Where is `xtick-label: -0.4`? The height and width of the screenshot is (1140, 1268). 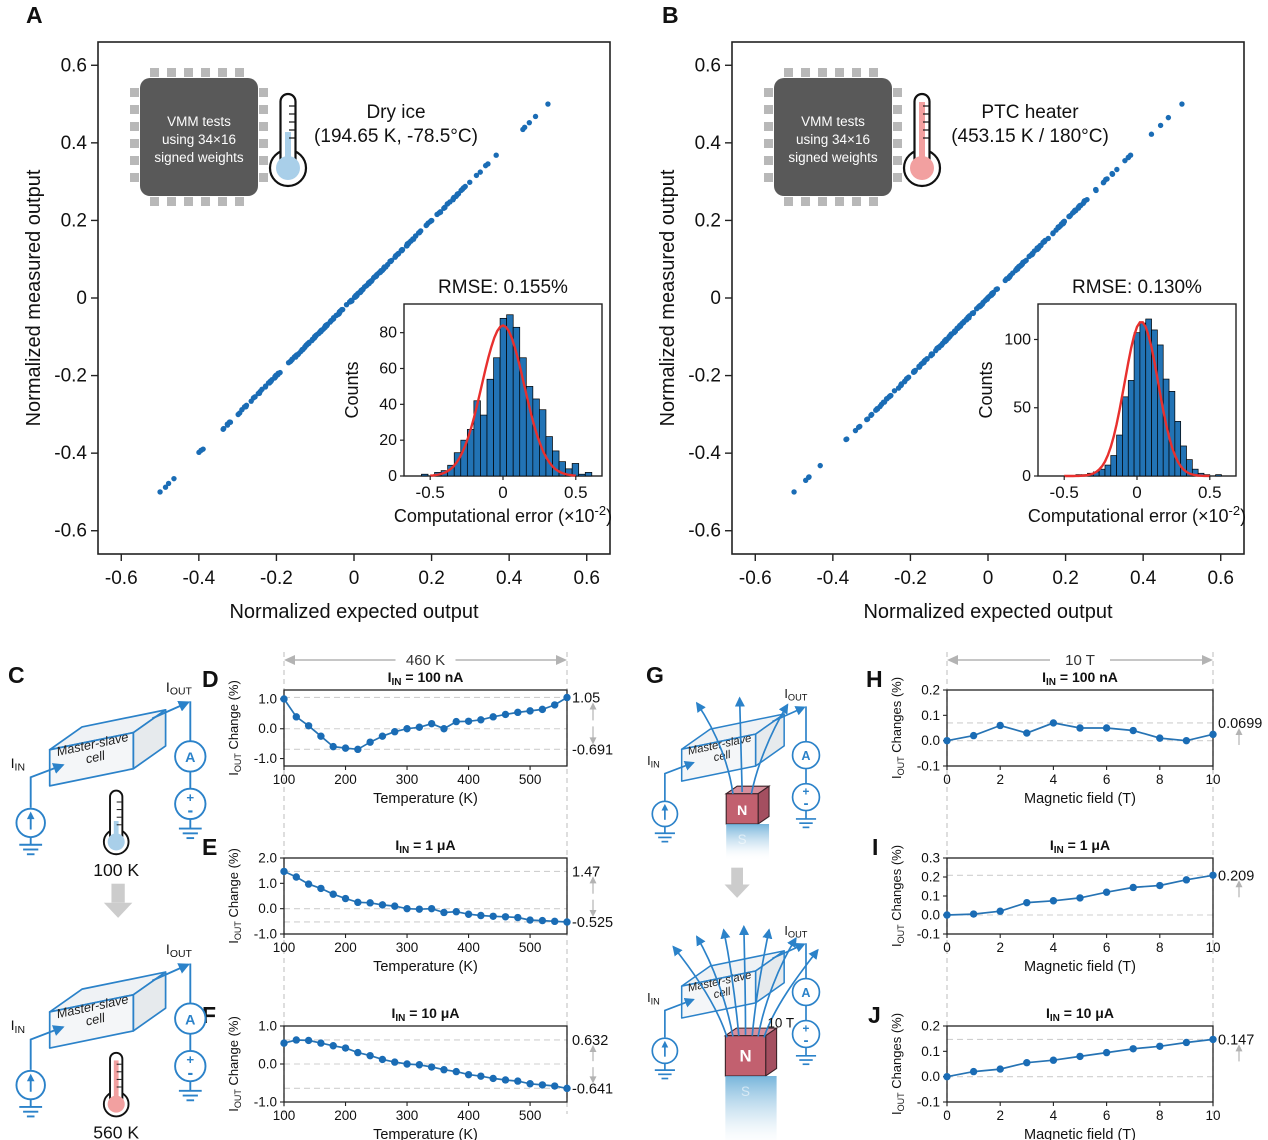 xtick-label: -0.4 is located at coordinates (832, 578).